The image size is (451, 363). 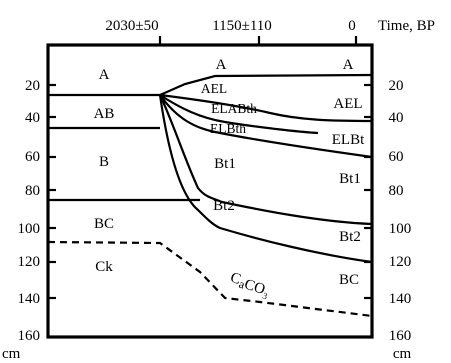 What do you see at coordinates (249, 286) in the screenshot?
I see `caco3-label: CaCO3` at bounding box center [249, 286].